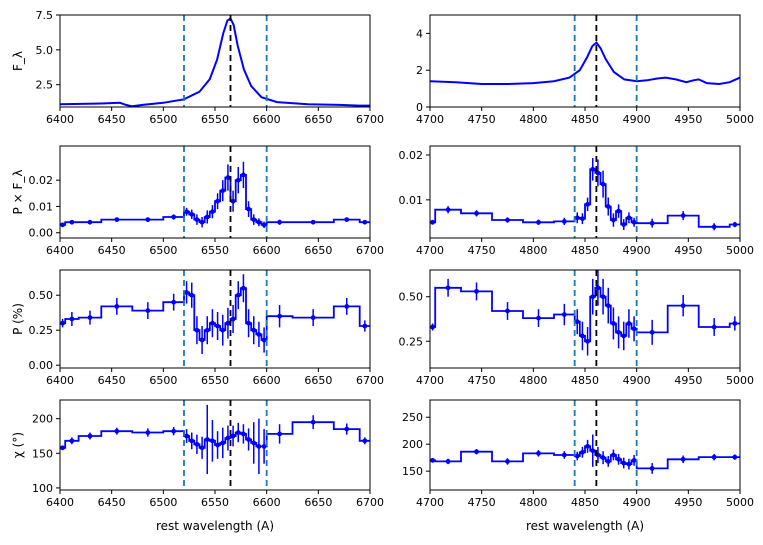 This screenshot has height=545, width=763. What do you see at coordinates (45, 85) in the screenshot?
I see `y-tick-label: 2.5` at bounding box center [45, 85].